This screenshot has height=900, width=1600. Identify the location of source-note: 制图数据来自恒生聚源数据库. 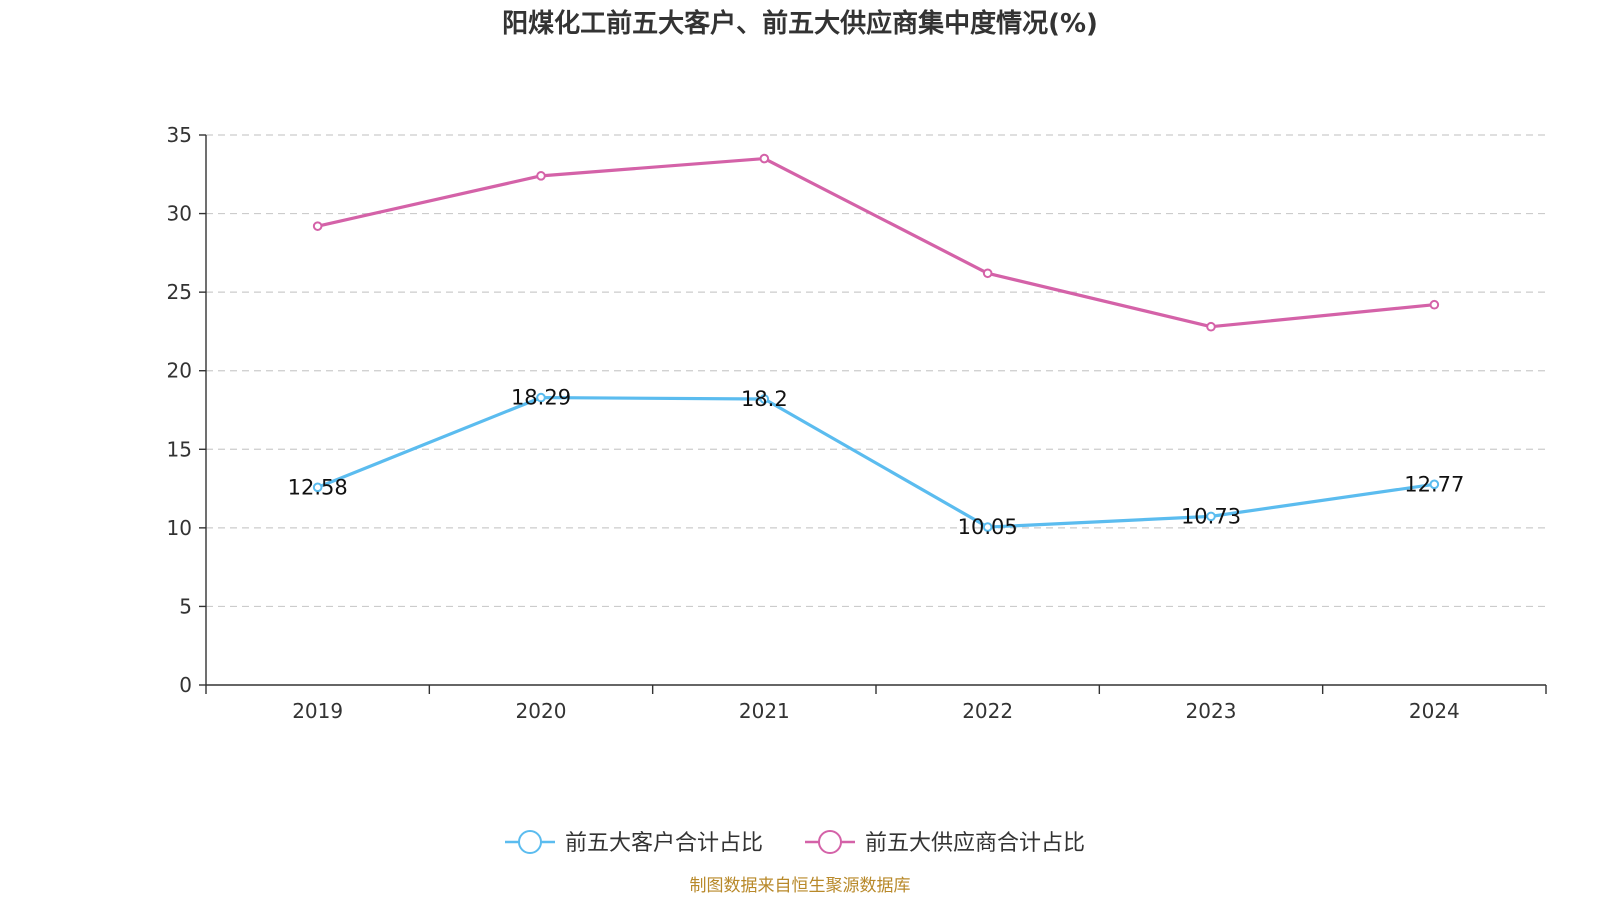
(800, 886).